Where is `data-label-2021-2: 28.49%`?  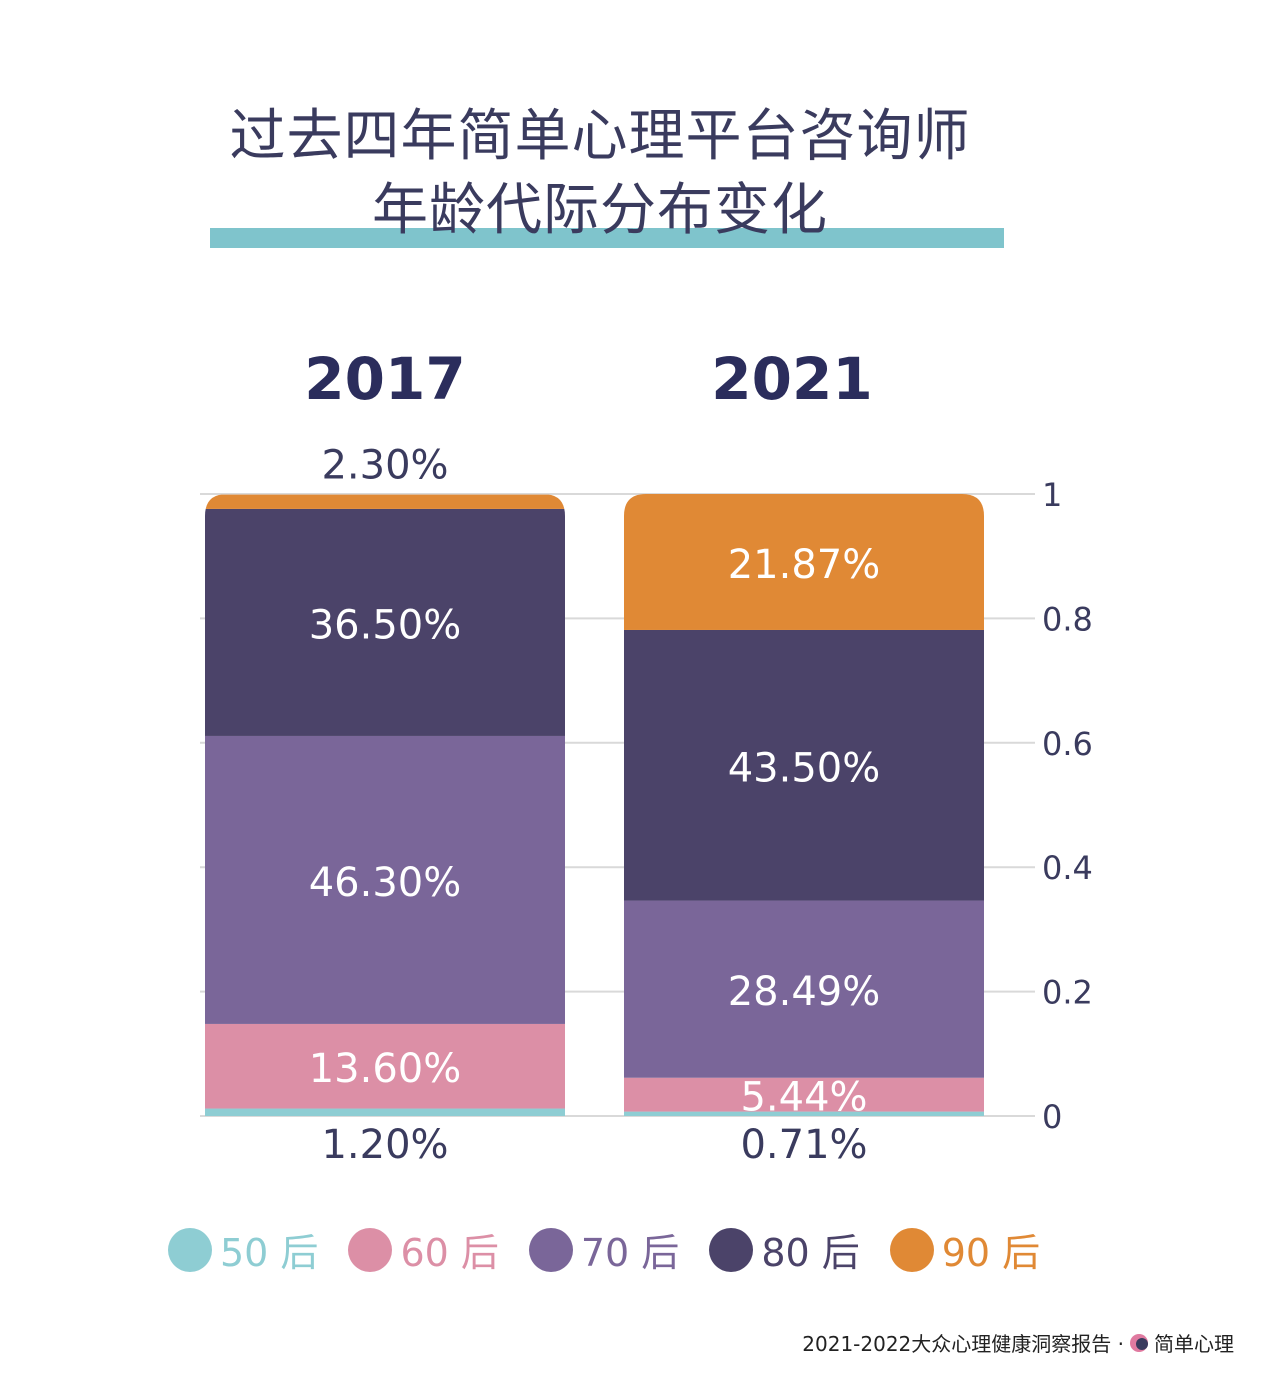 data-label-2021-2: 28.49% is located at coordinates (804, 992).